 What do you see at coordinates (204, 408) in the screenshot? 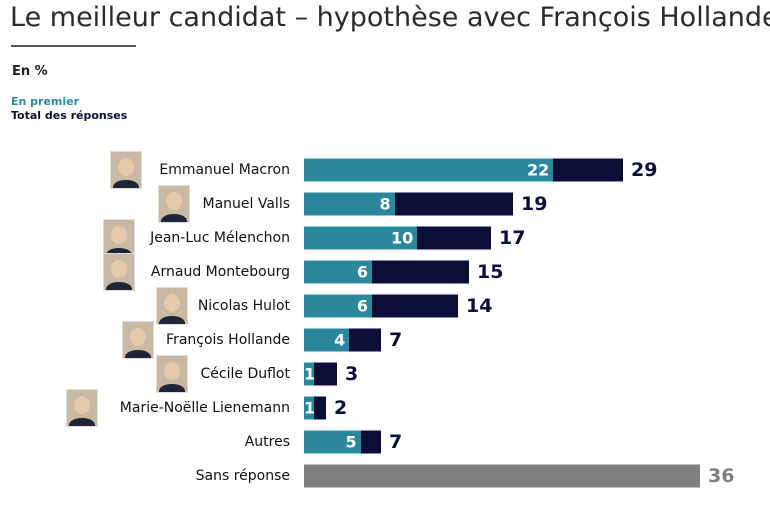
I see `category-label: Marie-Noëlle Lienemann` at bounding box center [204, 408].